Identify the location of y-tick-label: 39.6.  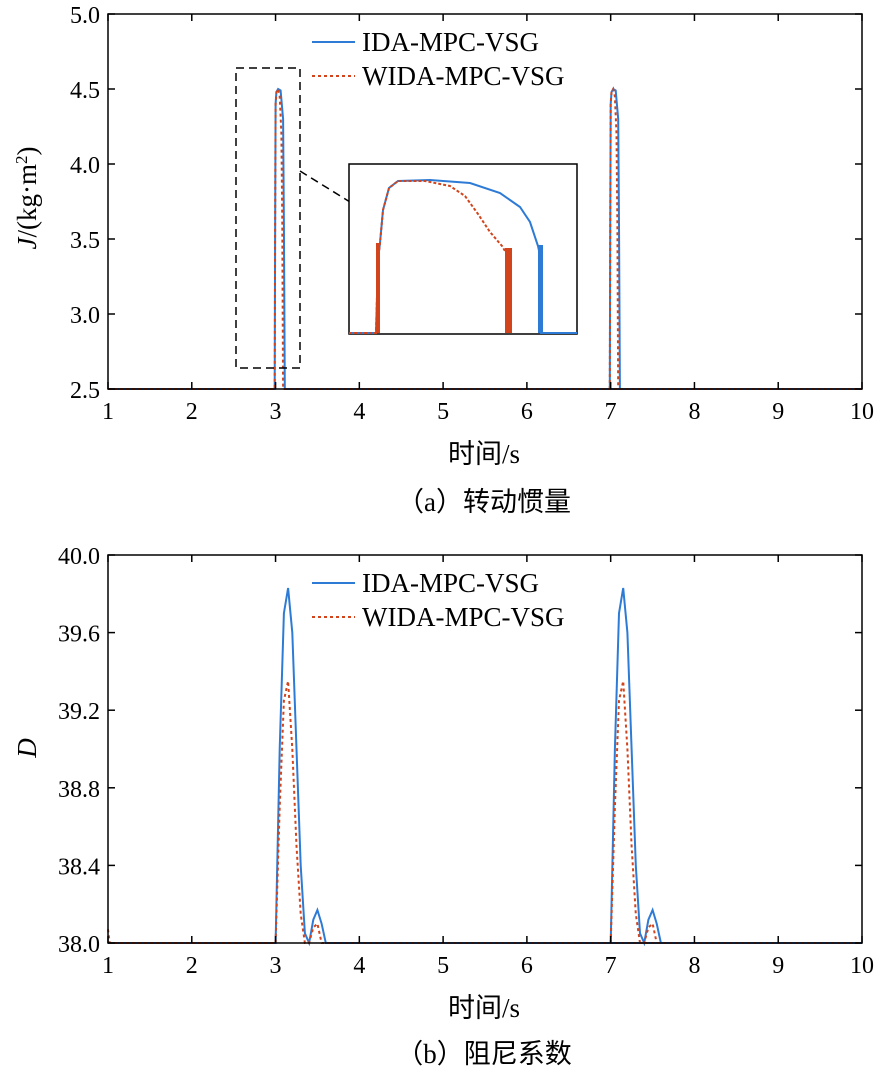
(79, 635).